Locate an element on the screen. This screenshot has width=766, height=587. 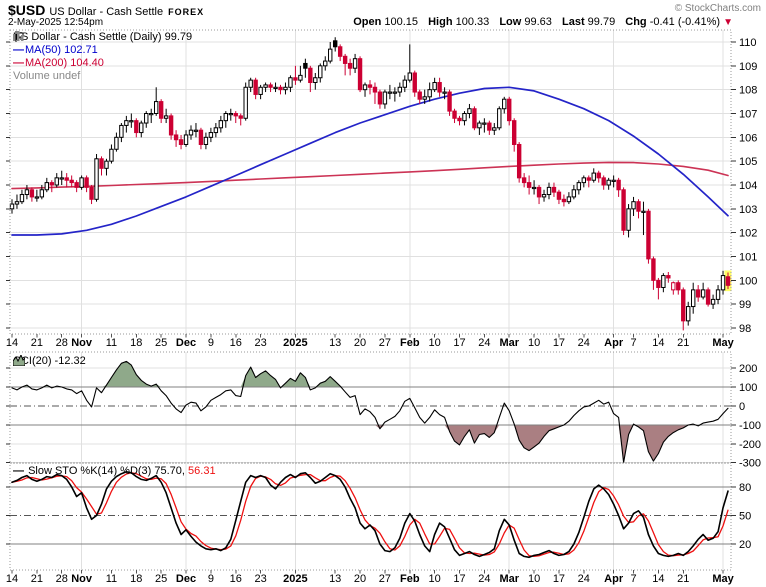
svg-text: 101 is located at coordinates (748, 257).